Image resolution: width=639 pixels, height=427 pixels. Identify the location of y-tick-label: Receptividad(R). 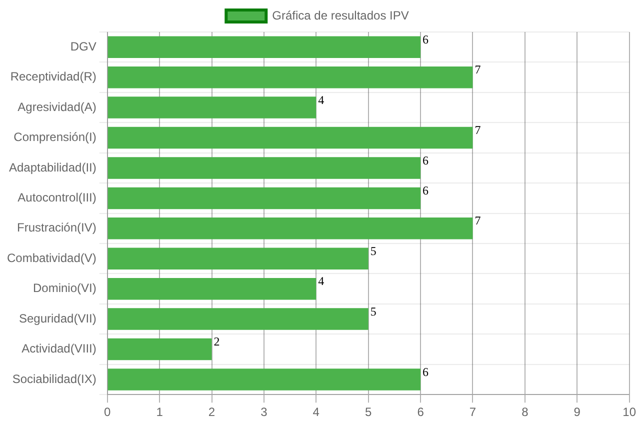
(53, 77).